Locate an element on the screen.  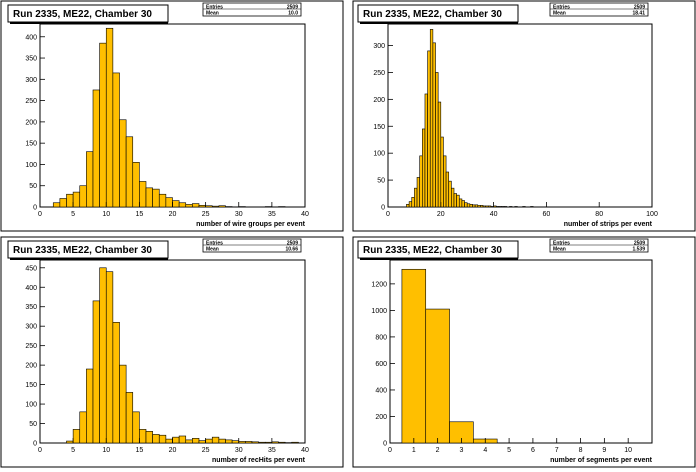
y-tick-label: 1200 is located at coordinates (379, 284).